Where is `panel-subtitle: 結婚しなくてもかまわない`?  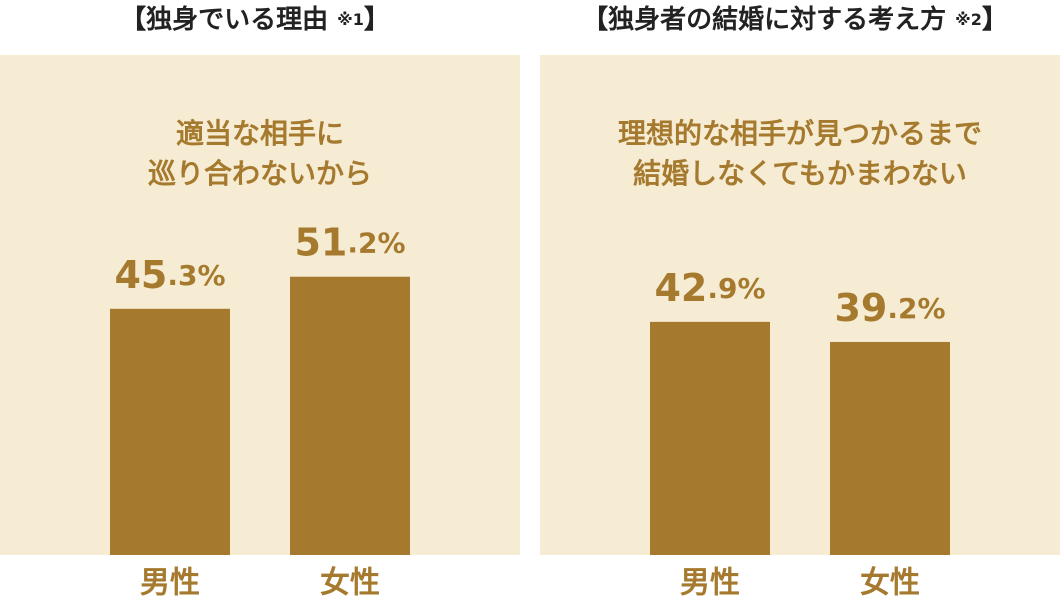 panel-subtitle: 結婚しなくてもかまわない is located at coordinates (800, 173).